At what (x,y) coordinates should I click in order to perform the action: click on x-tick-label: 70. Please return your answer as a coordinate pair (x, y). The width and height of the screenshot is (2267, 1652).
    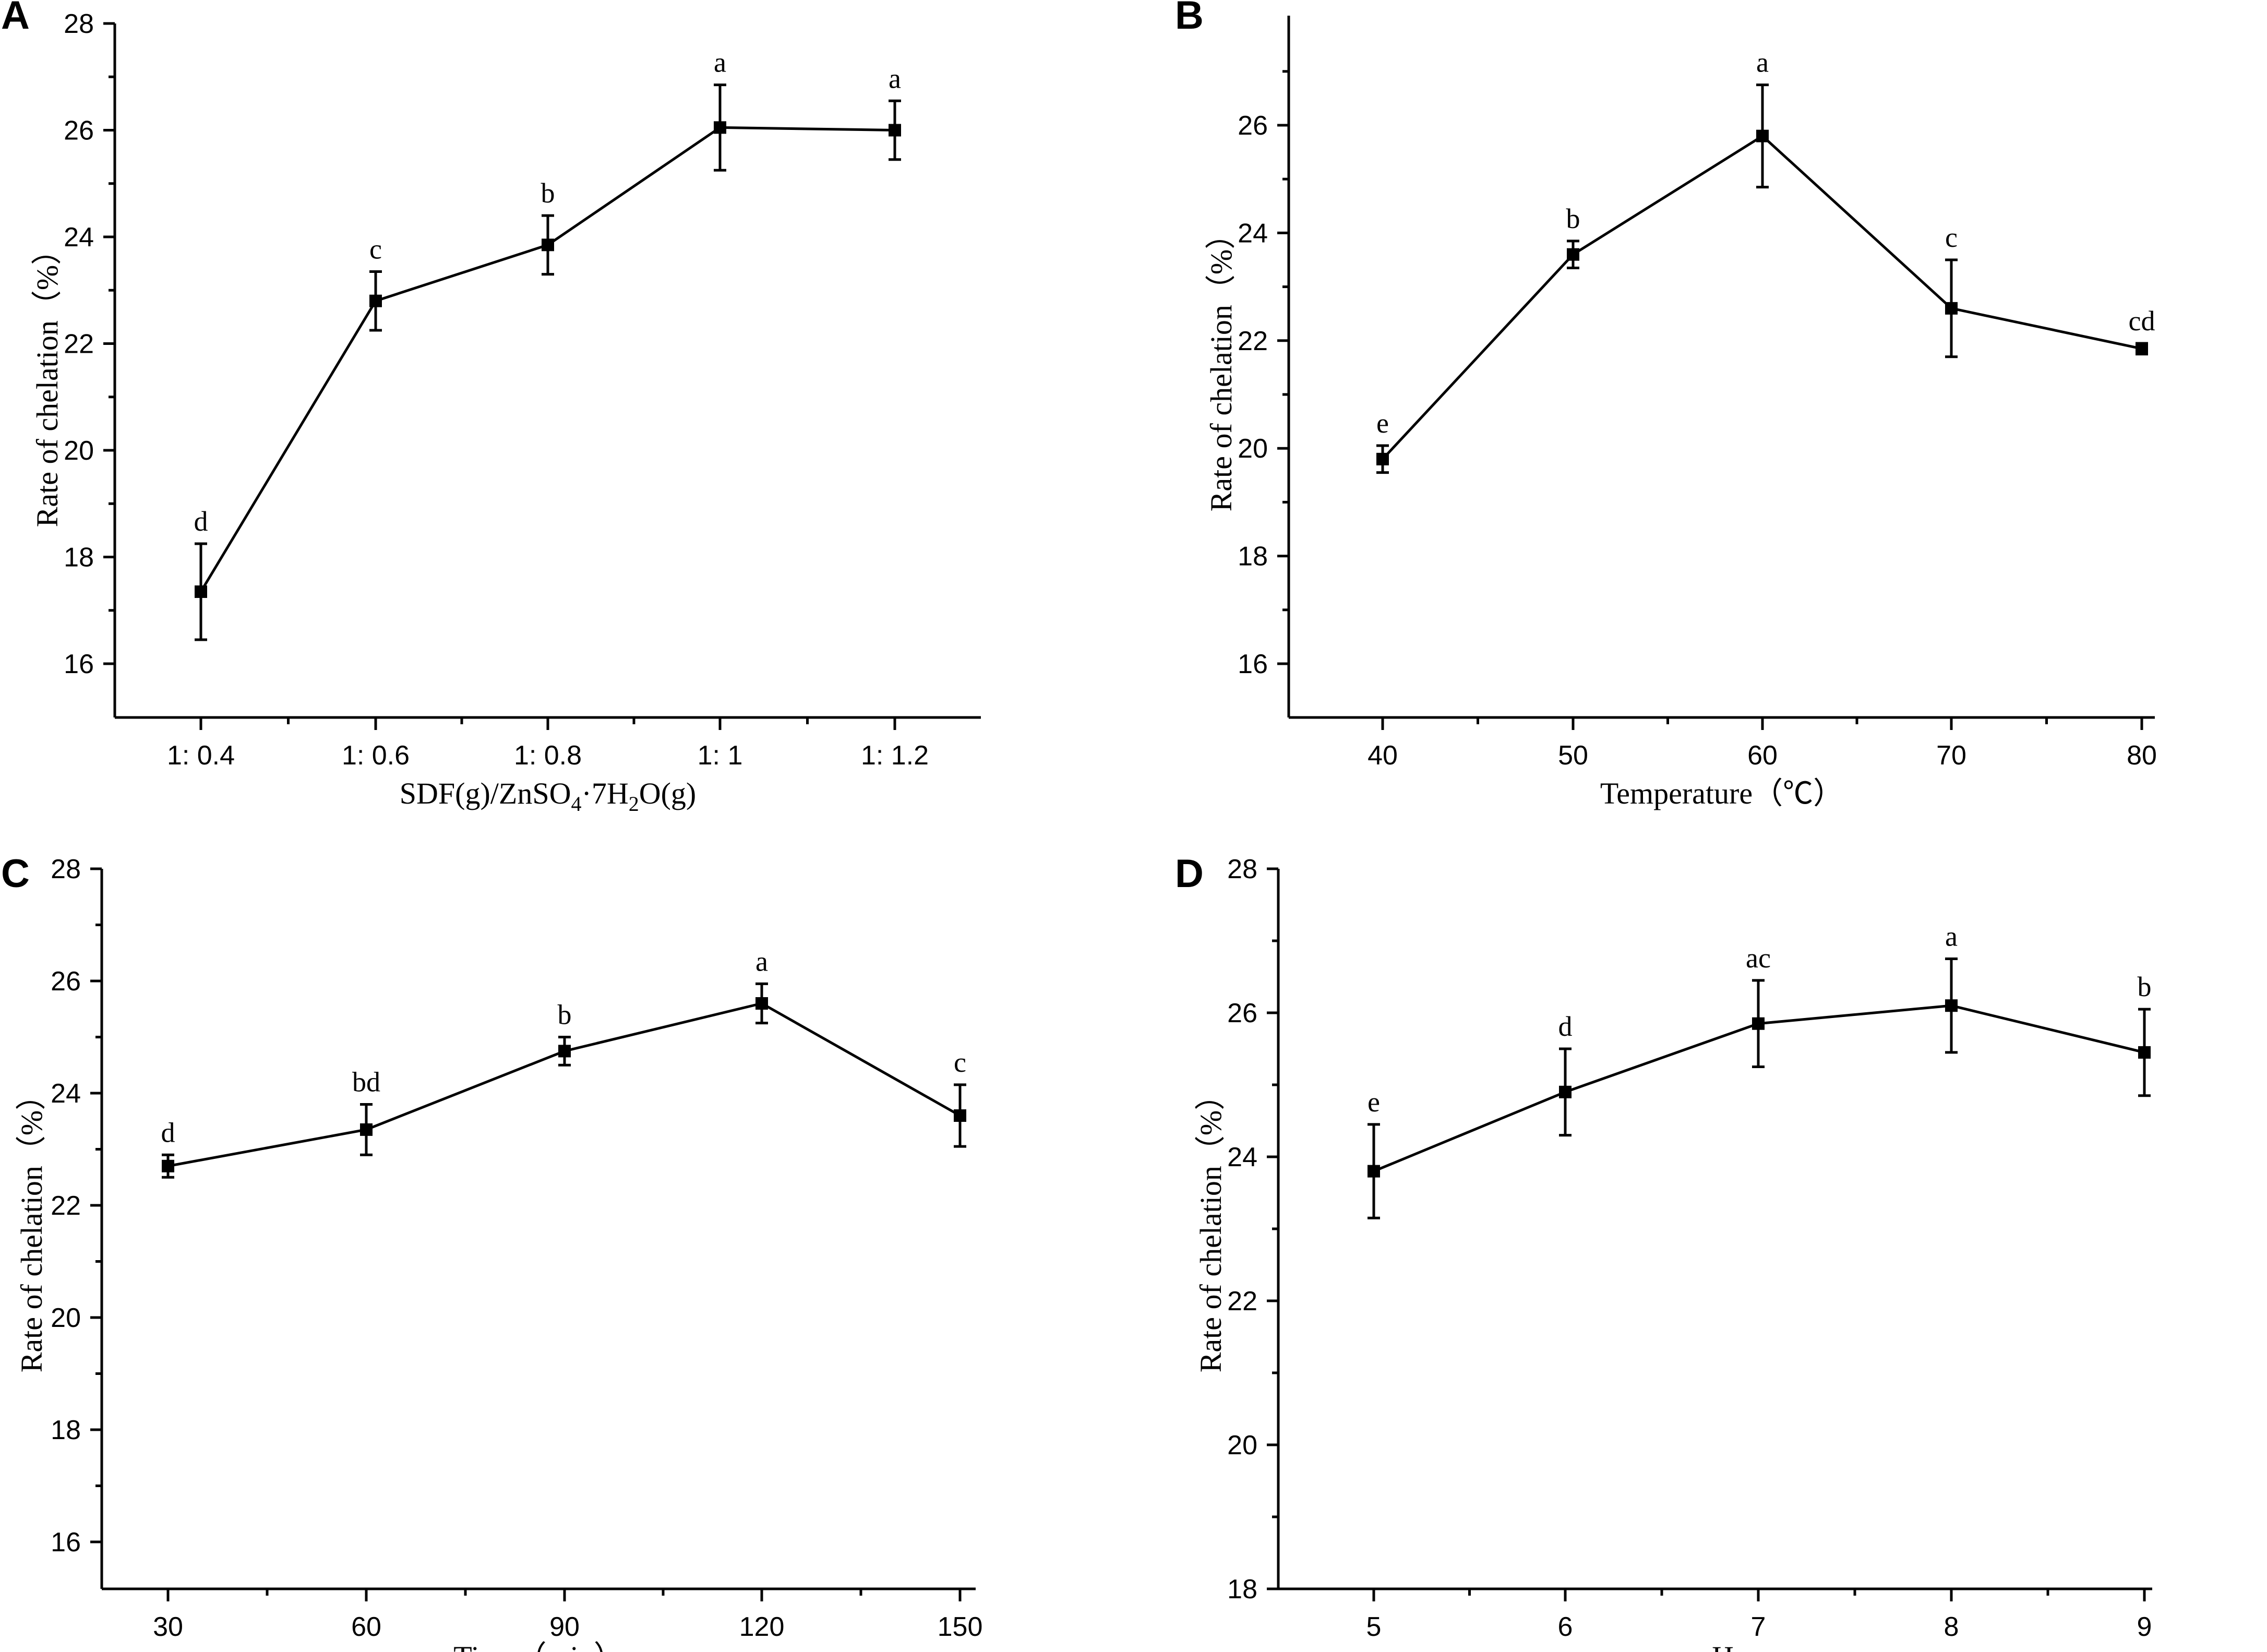
    Looking at the image, I should click on (1951, 755).